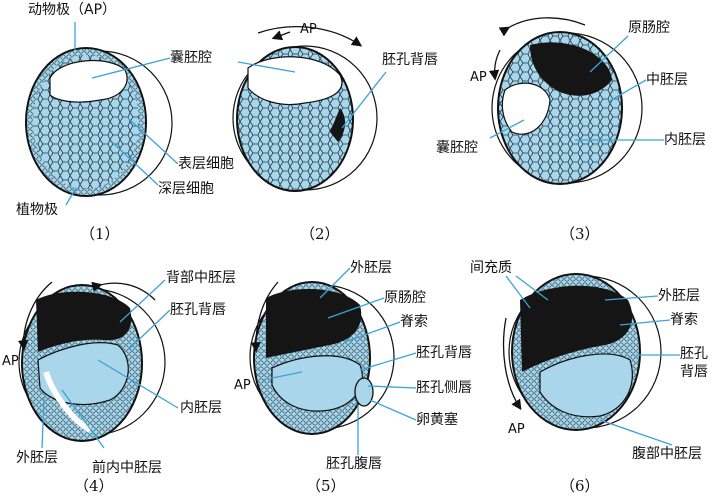 The height and width of the screenshot is (500, 728). I want to click on label-surface-cells: 表层细胞, so click(206, 164).